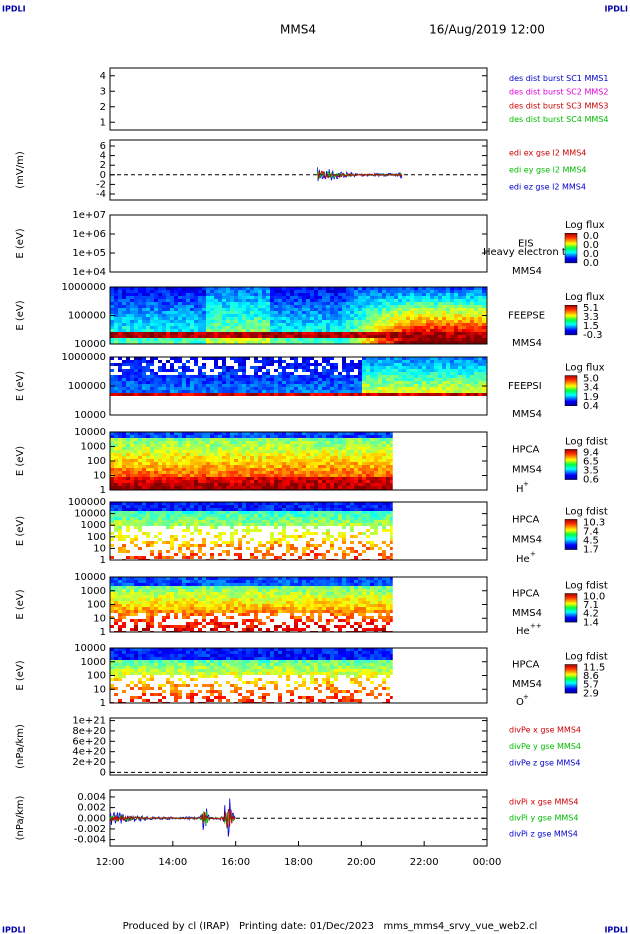 The image size is (630, 934). I want to click on y-axis-label: E (eV), so click(20, 243).